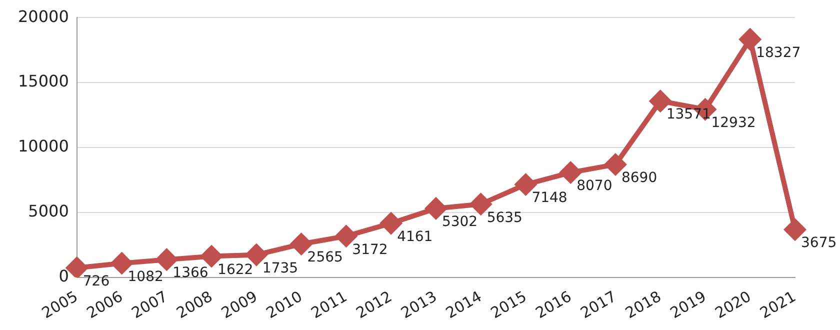 The height and width of the screenshot is (330, 840). I want to click on data-label: 1735, so click(280, 268).